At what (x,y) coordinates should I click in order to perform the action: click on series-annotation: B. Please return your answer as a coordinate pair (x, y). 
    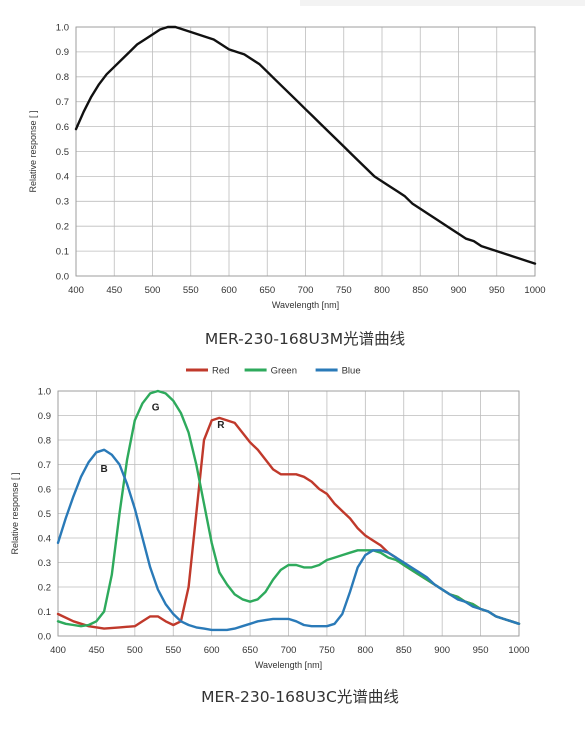
    Looking at the image, I should click on (103, 469).